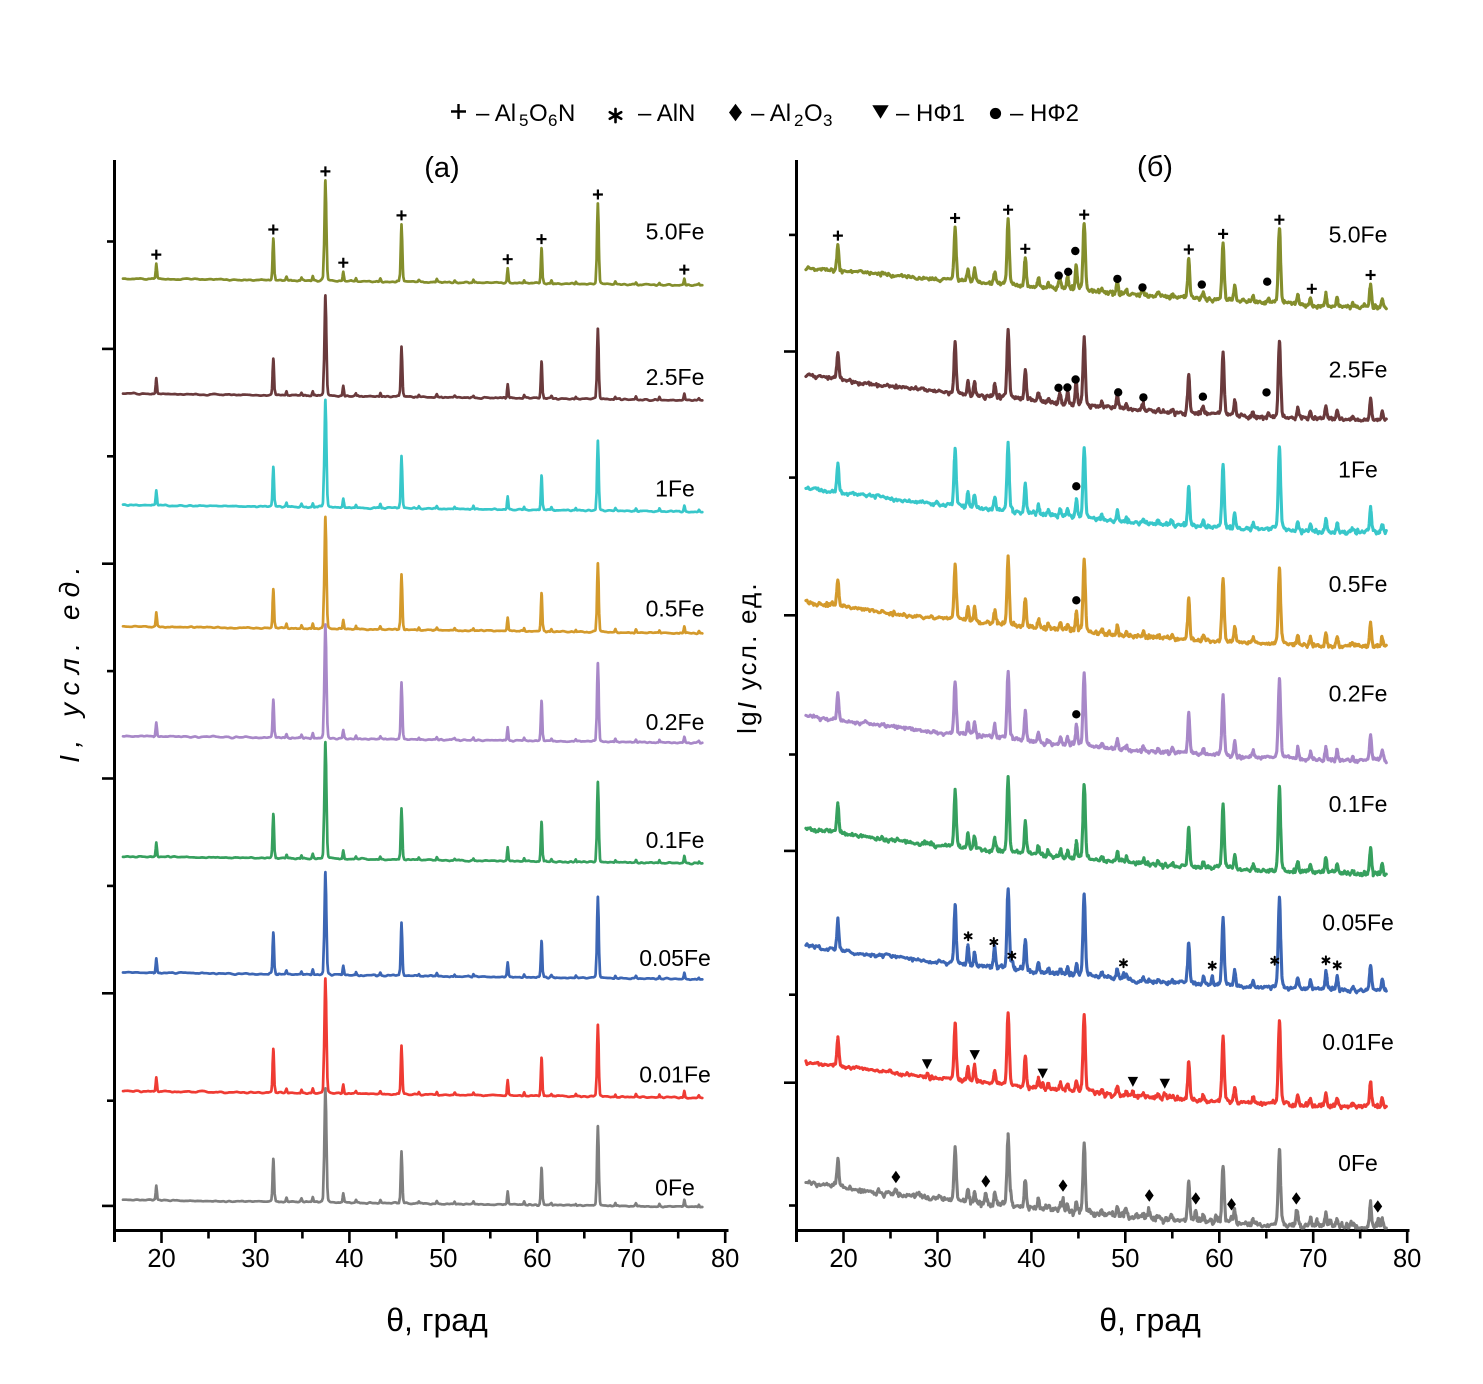 The width and height of the screenshot is (1483, 1384). Describe the element at coordinates (747, 657) in the screenshot. I see `svg-text: lgI усл. ед.` at that location.